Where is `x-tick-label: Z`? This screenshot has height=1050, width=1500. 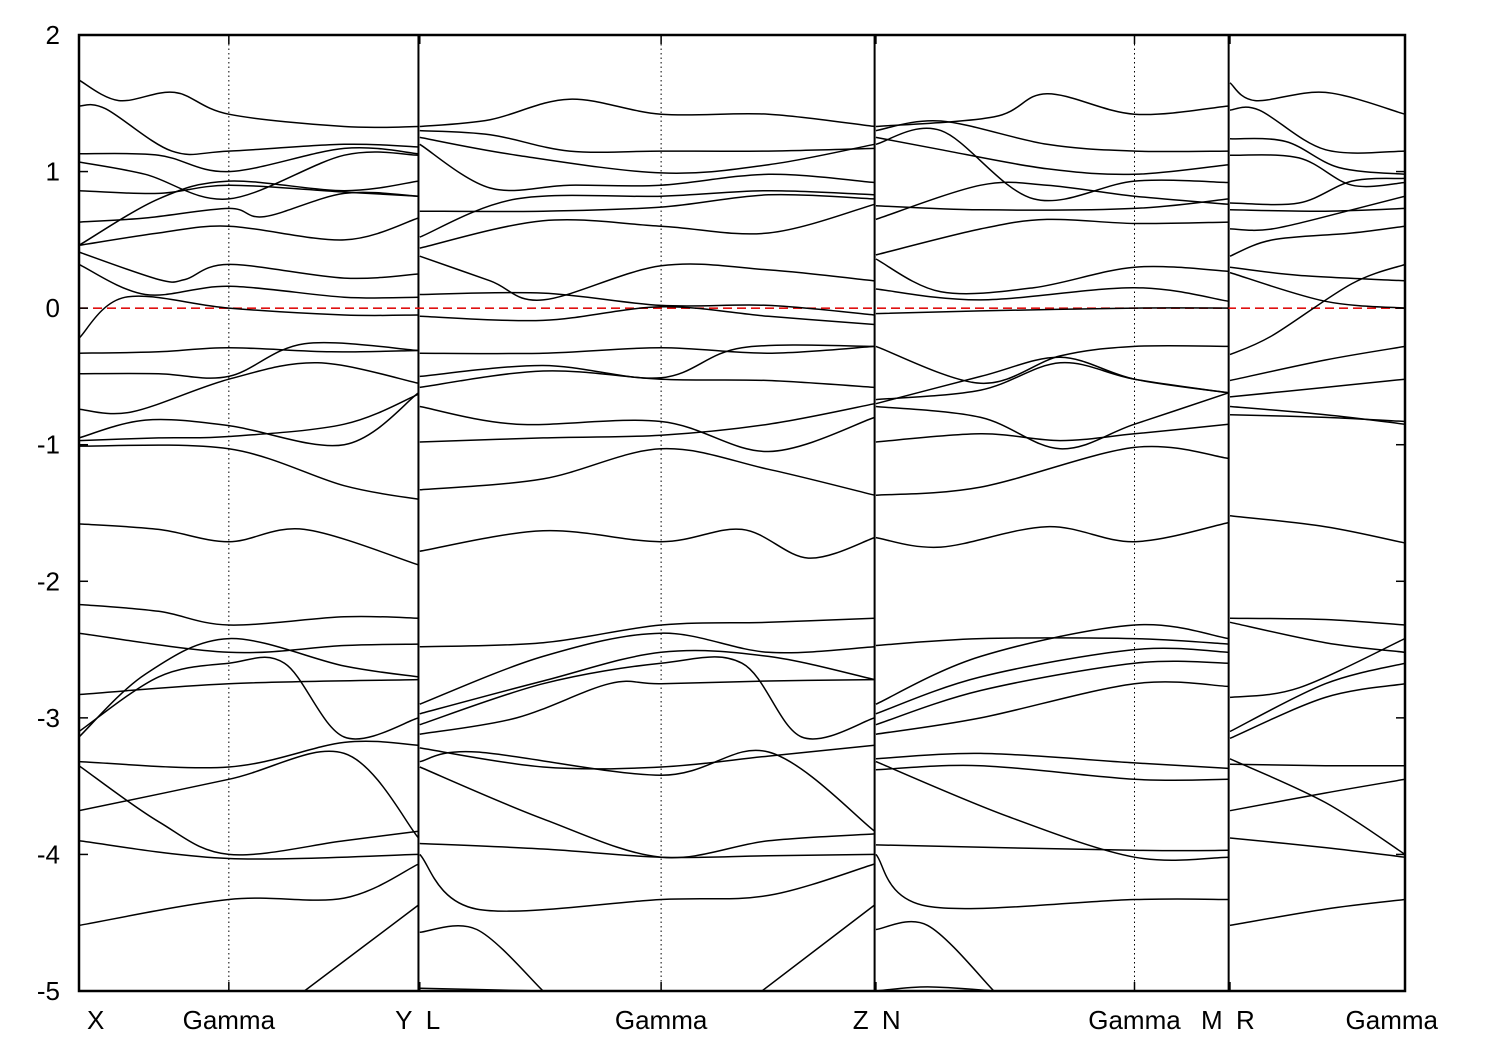
x-tick-label: Z is located at coordinates (861, 1020).